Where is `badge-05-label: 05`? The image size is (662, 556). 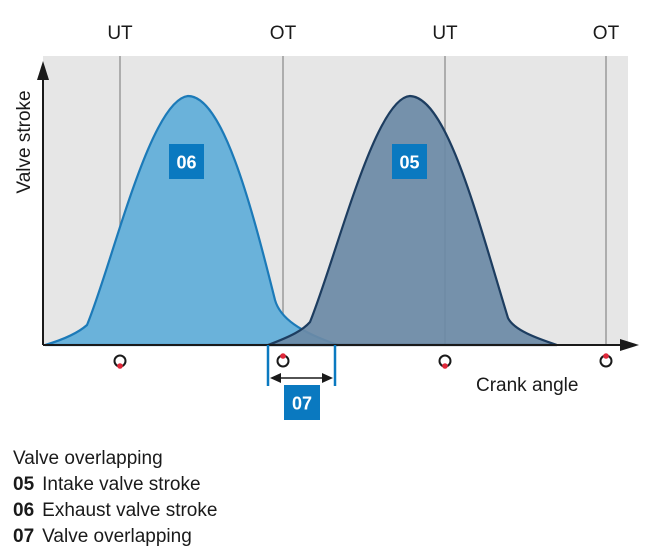 badge-05-label: 05 is located at coordinates (409, 163).